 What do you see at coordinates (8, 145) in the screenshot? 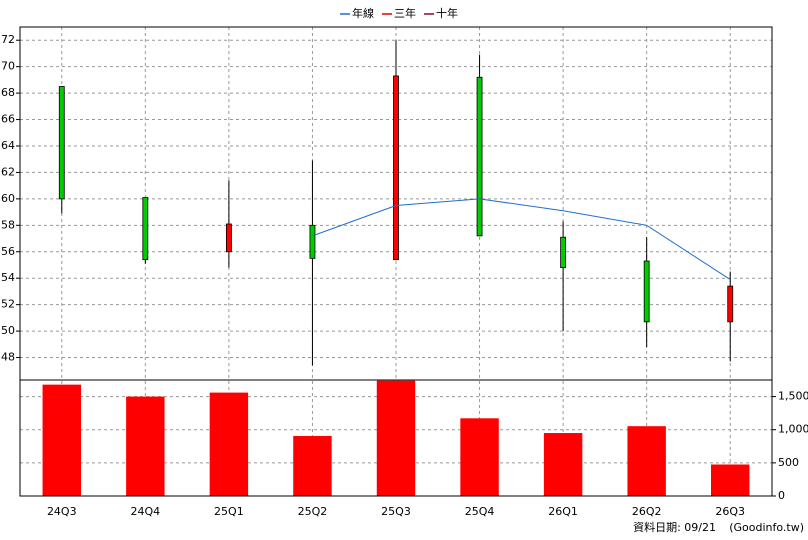
I see `y-tick-label: 64` at bounding box center [8, 145].